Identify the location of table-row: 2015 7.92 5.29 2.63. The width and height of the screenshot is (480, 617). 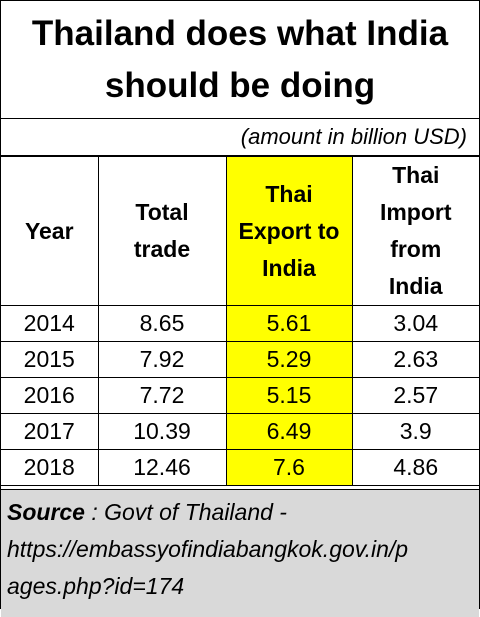
(240, 359).